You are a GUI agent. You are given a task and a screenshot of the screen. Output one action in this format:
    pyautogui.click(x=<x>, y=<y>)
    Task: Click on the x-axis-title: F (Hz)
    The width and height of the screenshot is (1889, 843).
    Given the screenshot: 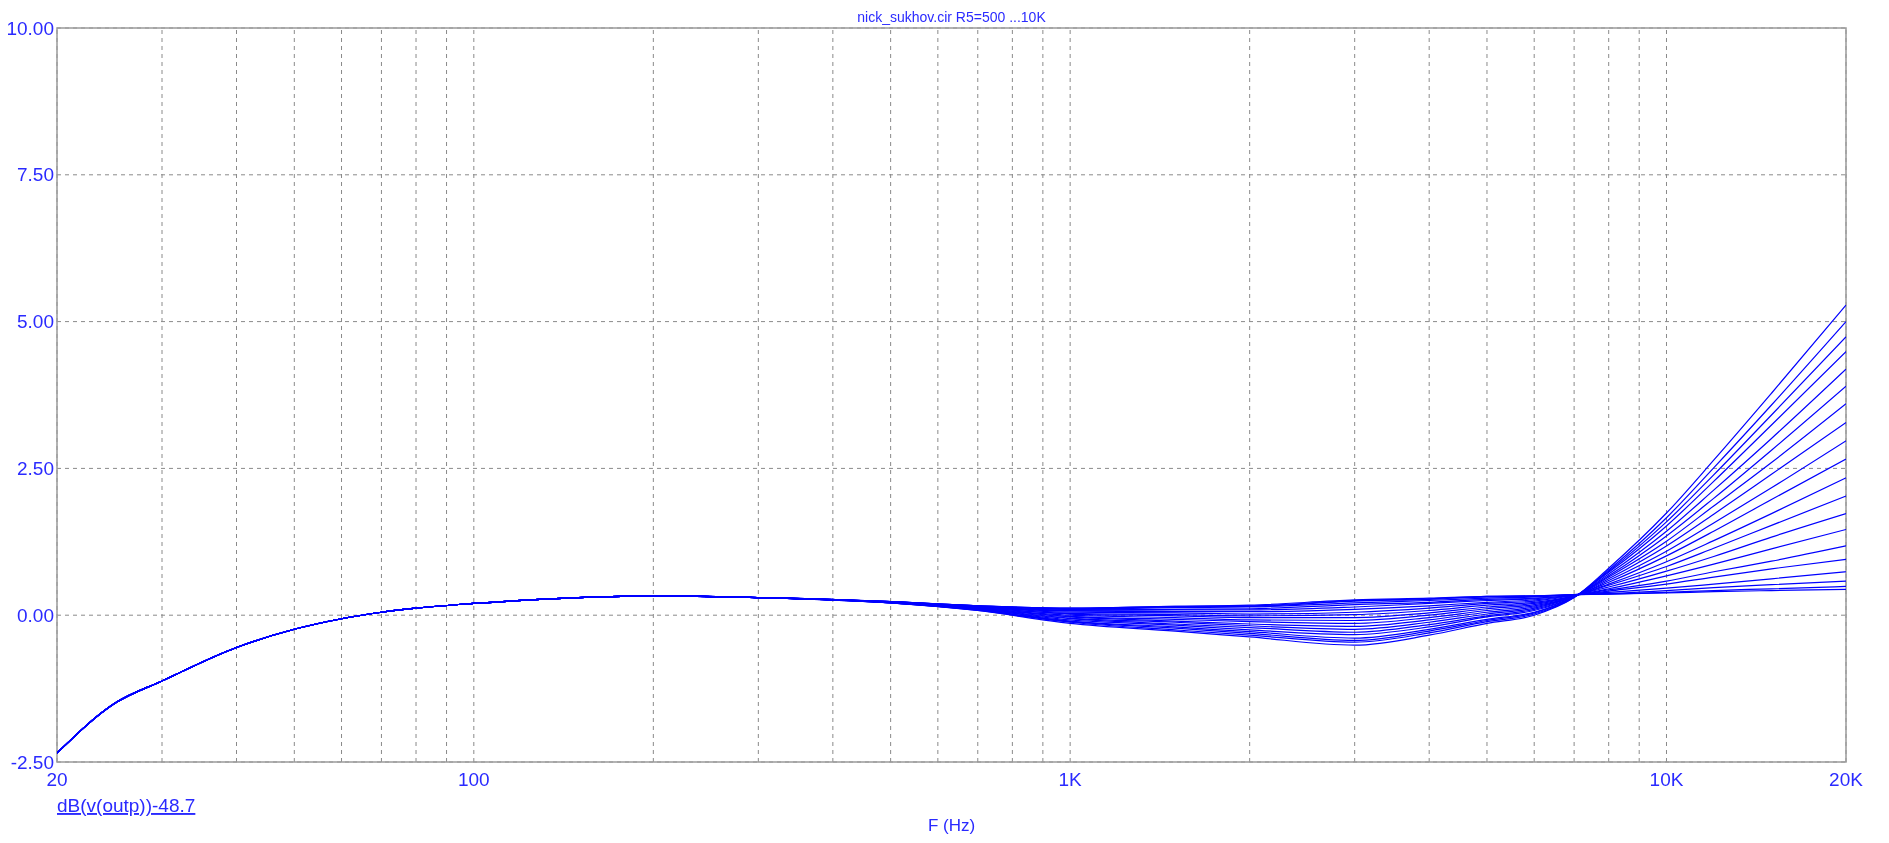 What is the action you would take?
    pyautogui.click(x=951, y=825)
    